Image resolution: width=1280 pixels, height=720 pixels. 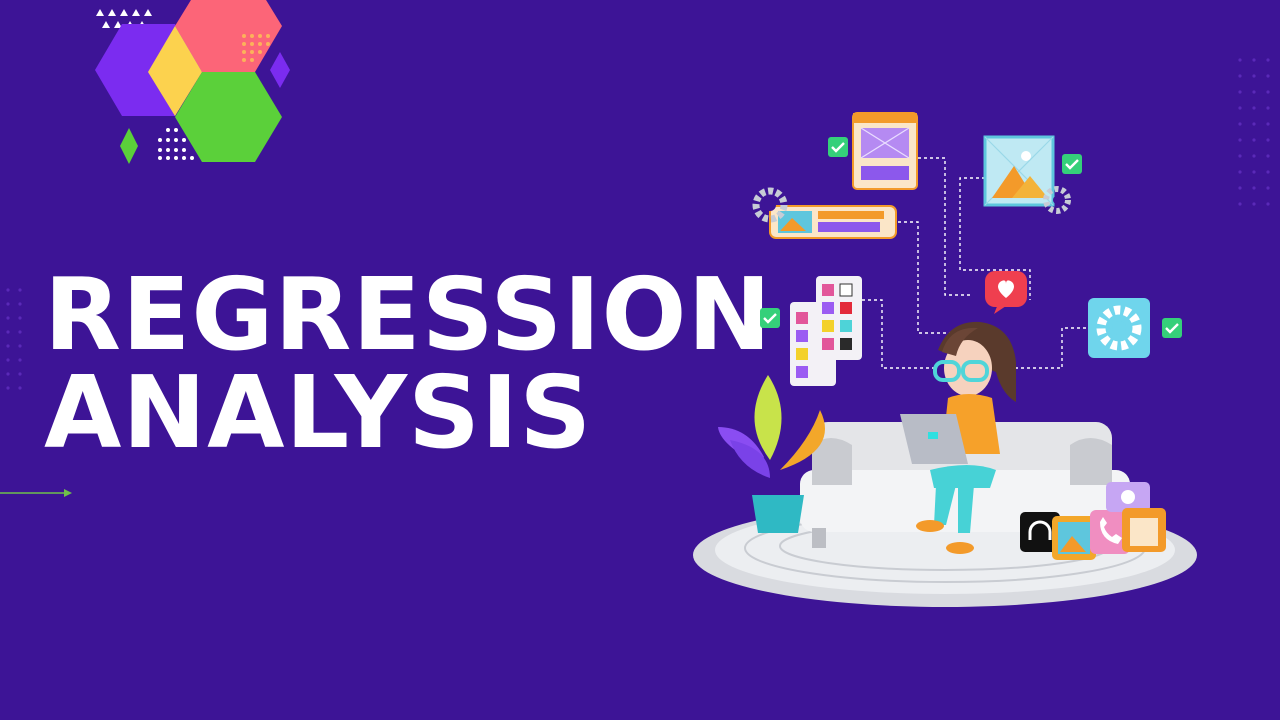 I want to click on hexagon-cluster, so click(x=192, y=82).